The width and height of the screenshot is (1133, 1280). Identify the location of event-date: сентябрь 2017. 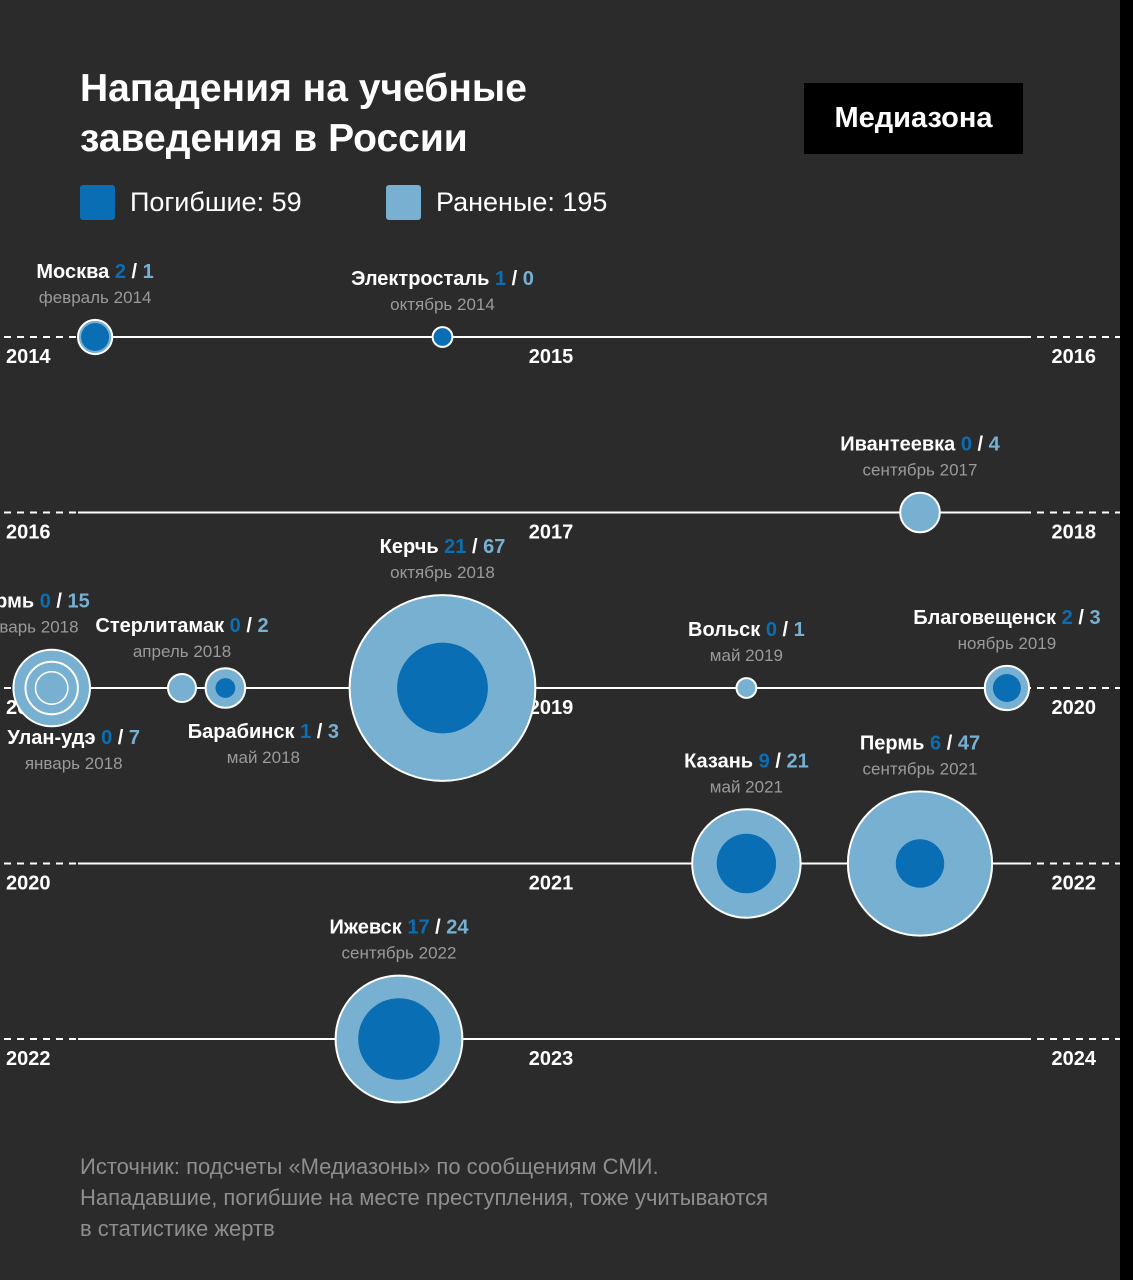
(920, 470).